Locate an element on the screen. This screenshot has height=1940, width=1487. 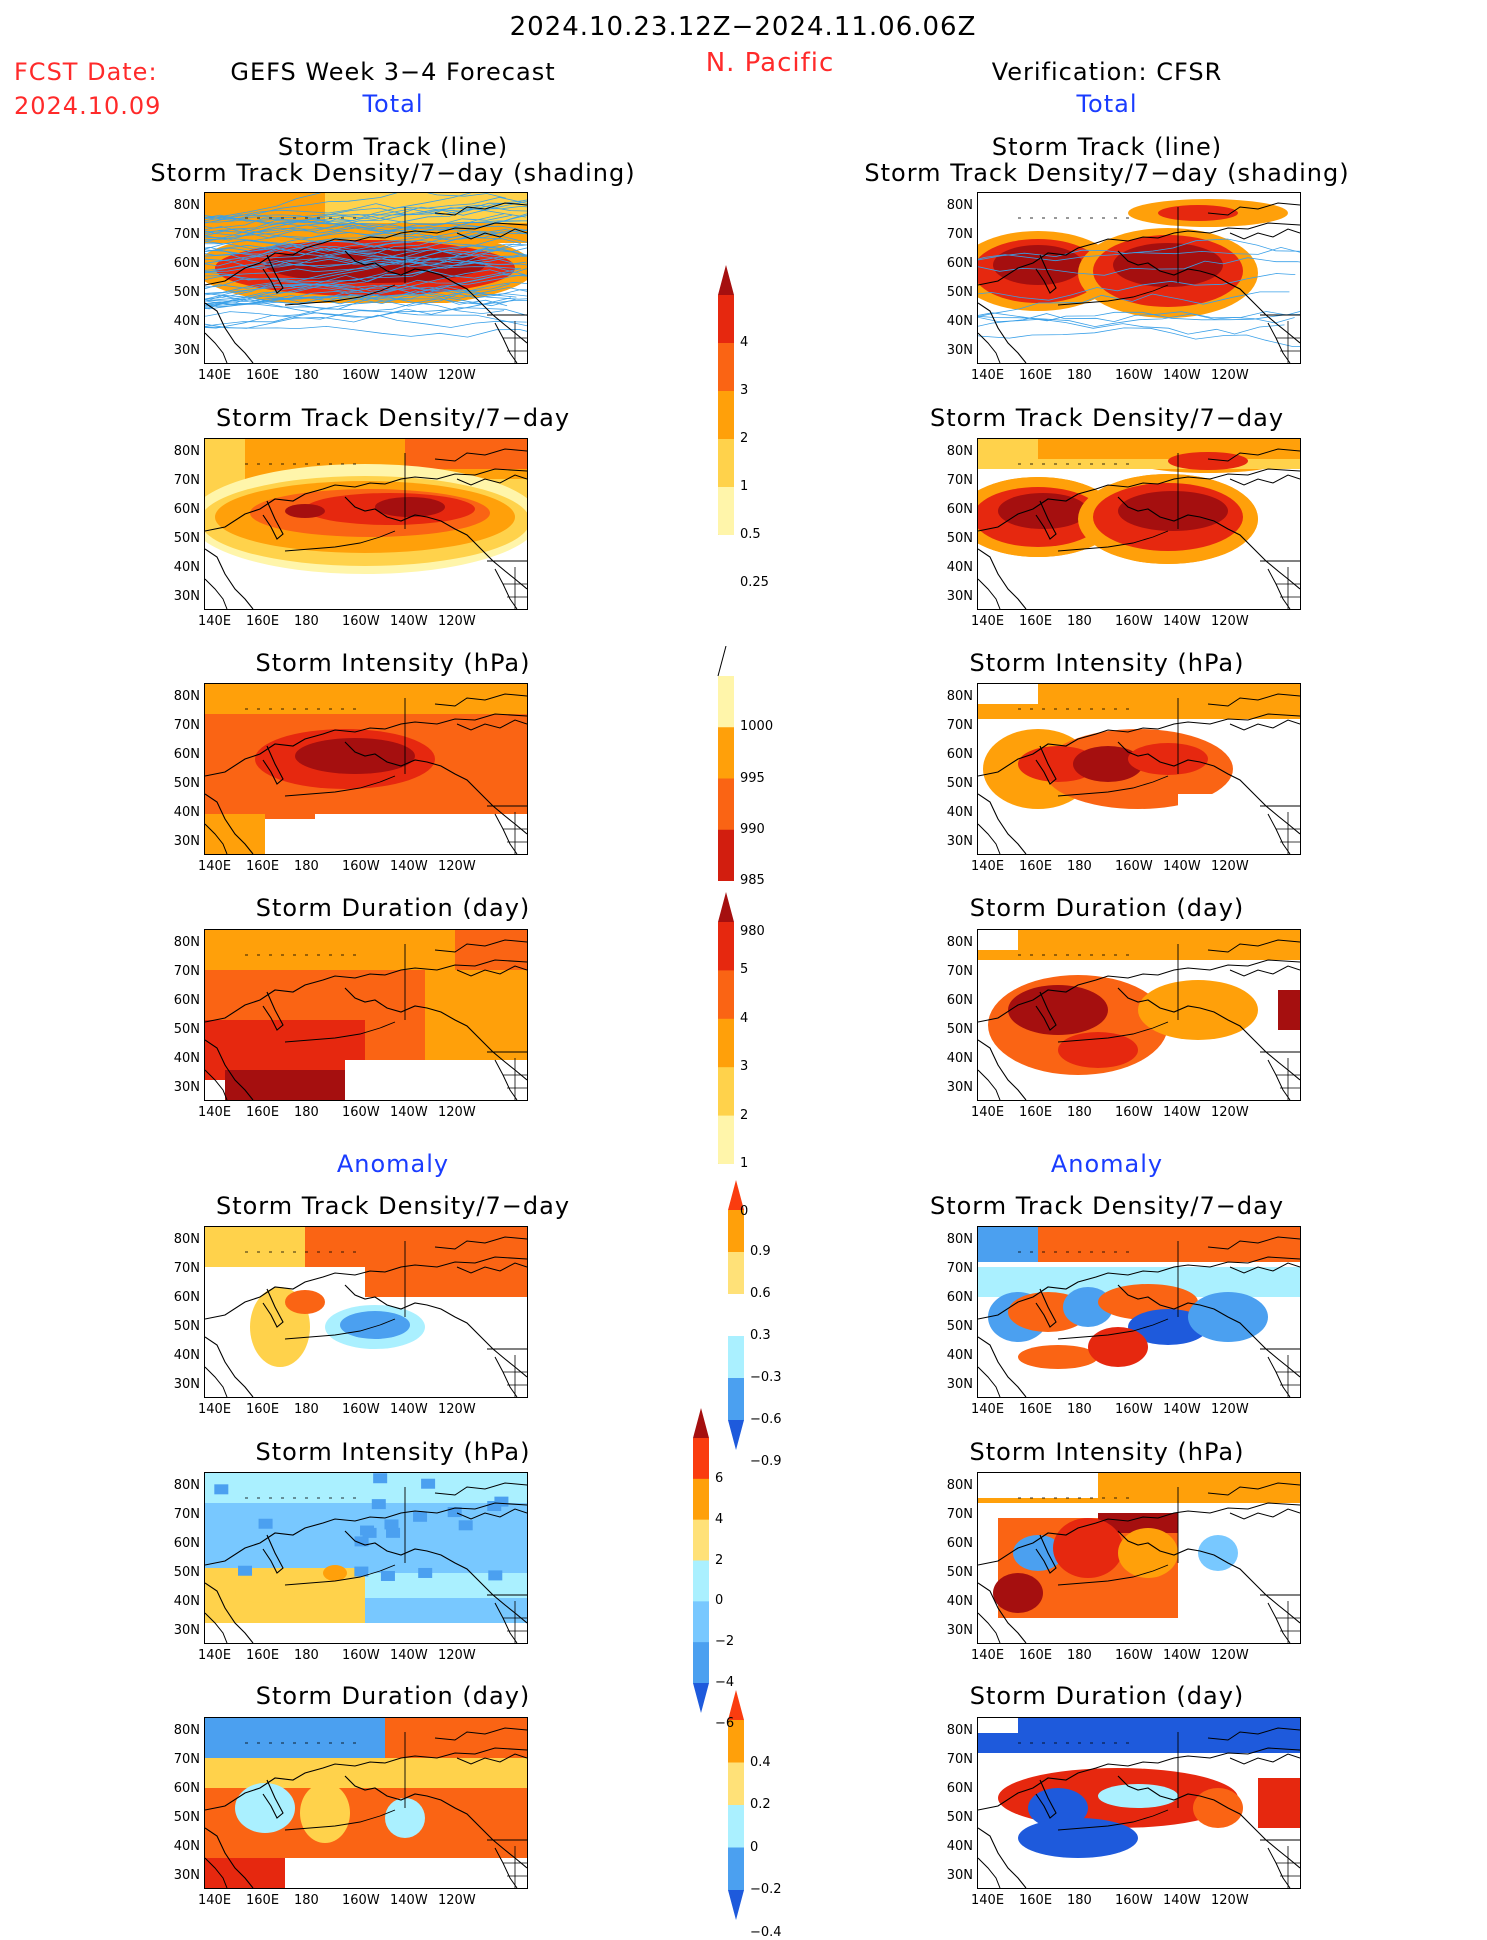
colorbar-label: −6 is located at coordinates (725, 1723).